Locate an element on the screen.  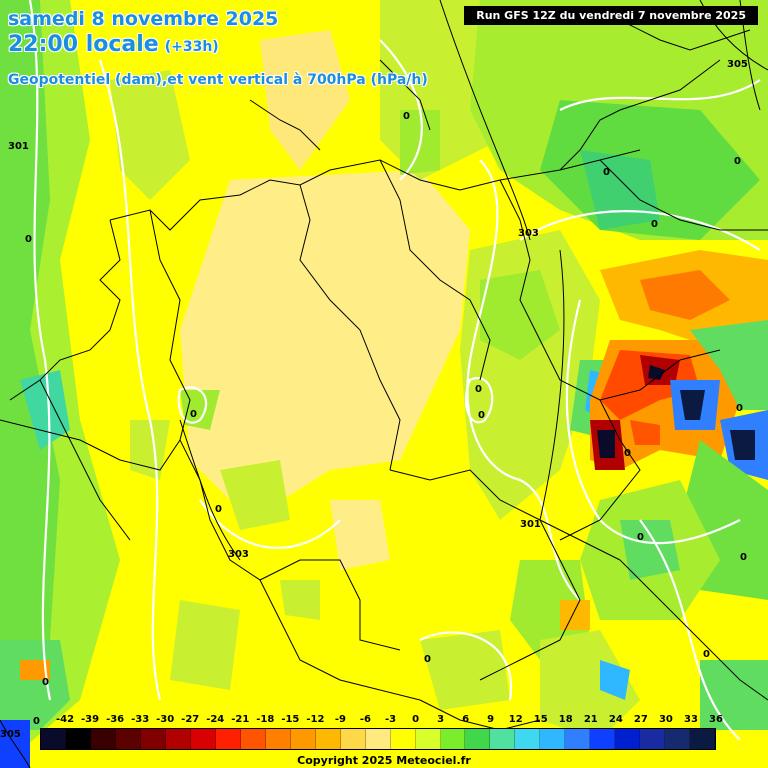
legend-swatches is located at coordinates (378, 739).